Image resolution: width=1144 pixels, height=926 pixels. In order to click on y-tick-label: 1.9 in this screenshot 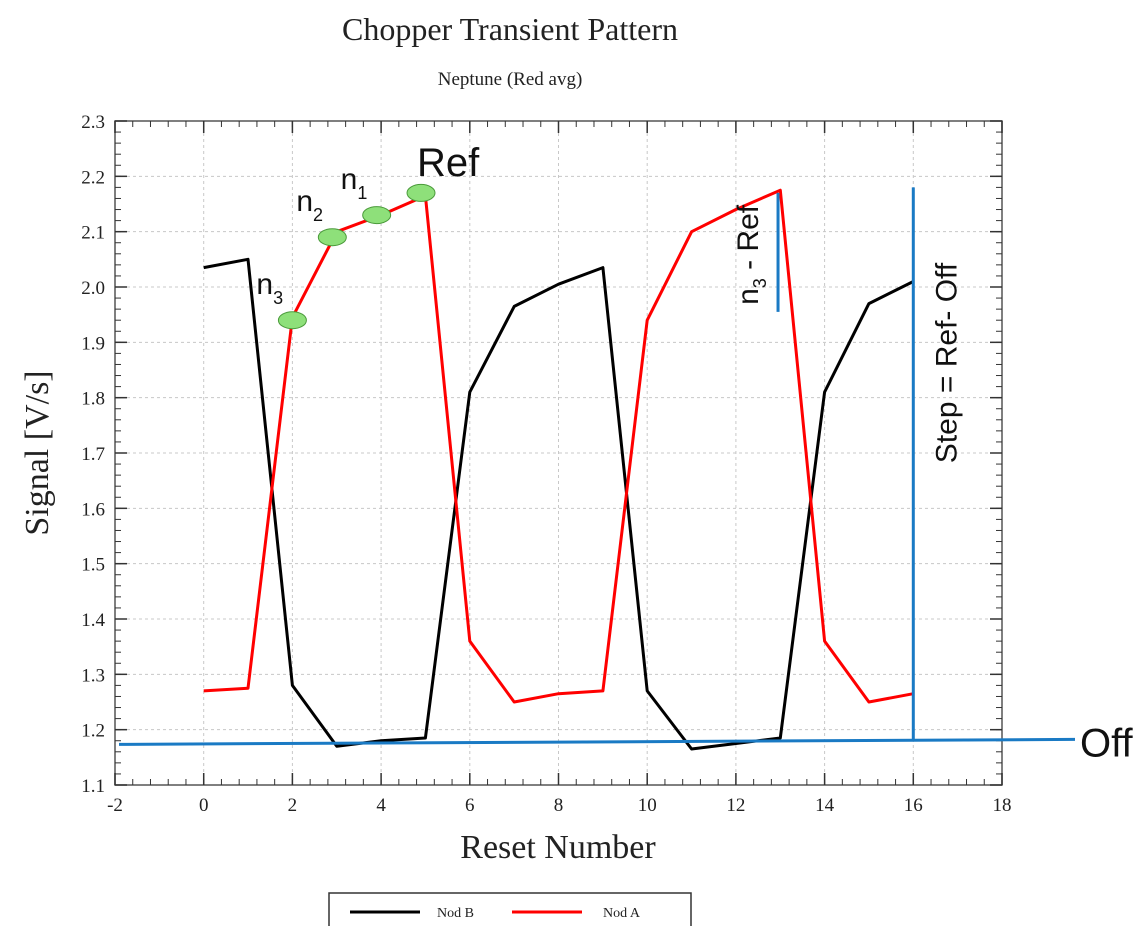, I will do `click(93, 343)`.